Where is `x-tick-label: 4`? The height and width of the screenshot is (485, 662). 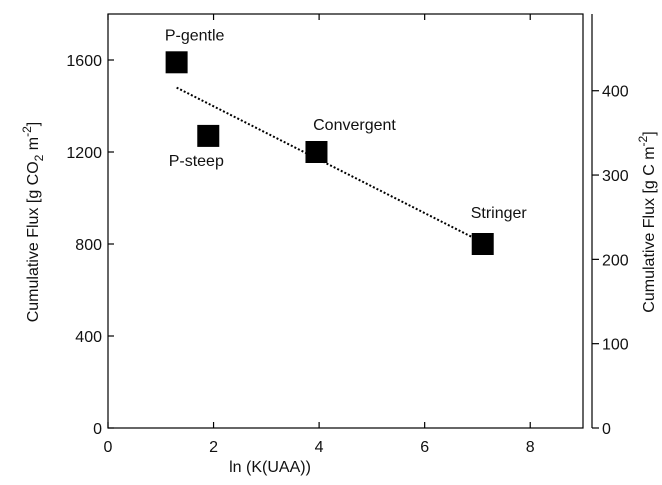 x-tick-label: 4 is located at coordinates (319, 447).